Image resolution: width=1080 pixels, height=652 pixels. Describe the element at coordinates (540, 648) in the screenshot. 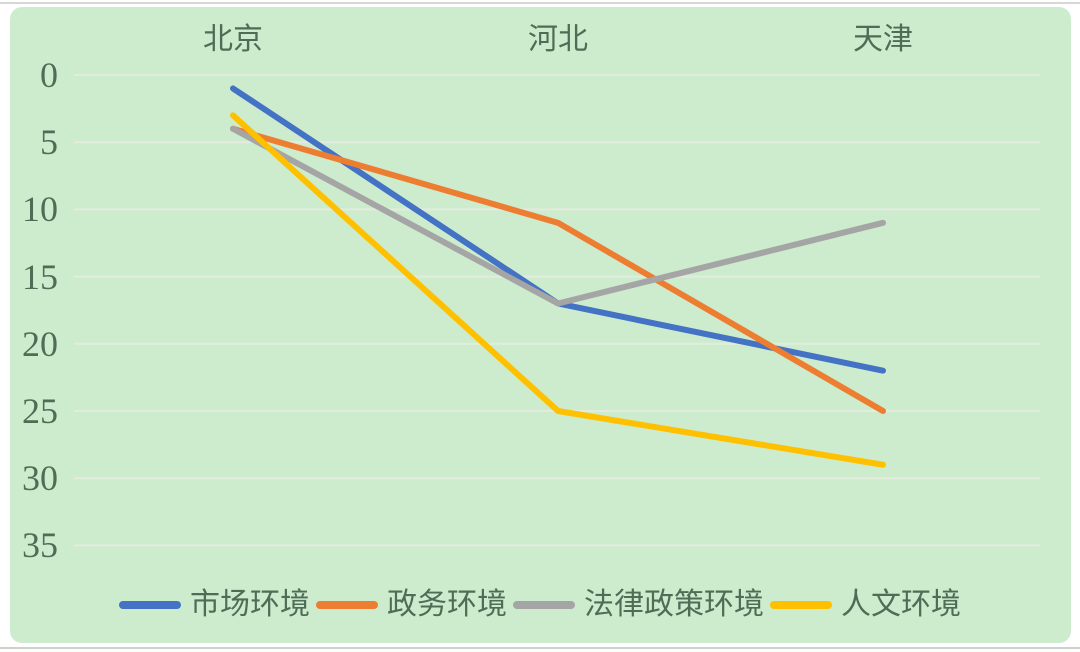

I see `bottom-border-line` at that location.